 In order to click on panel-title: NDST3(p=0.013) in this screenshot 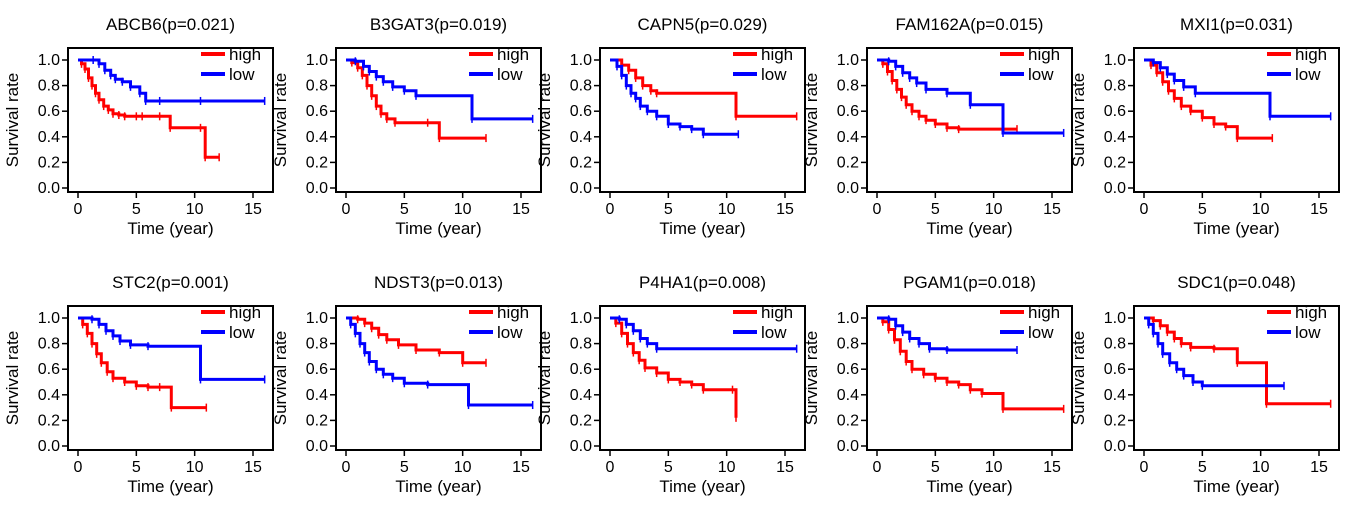, I will do `click(438, 282)`.